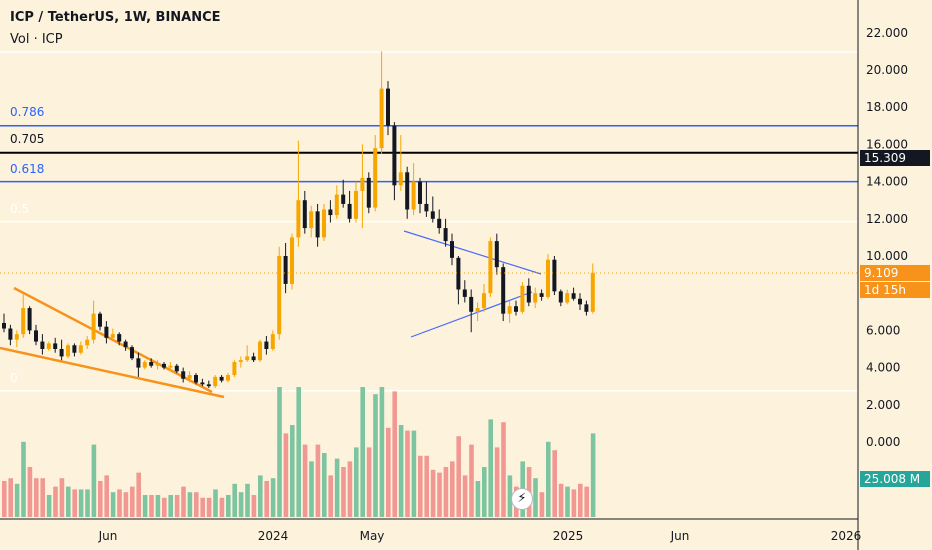 The height and width of the screenshot is (550, 932). Describe the element at coordinates (895, 479) in the screenshot. I see `volume-tag: 25.008 M` at that location.